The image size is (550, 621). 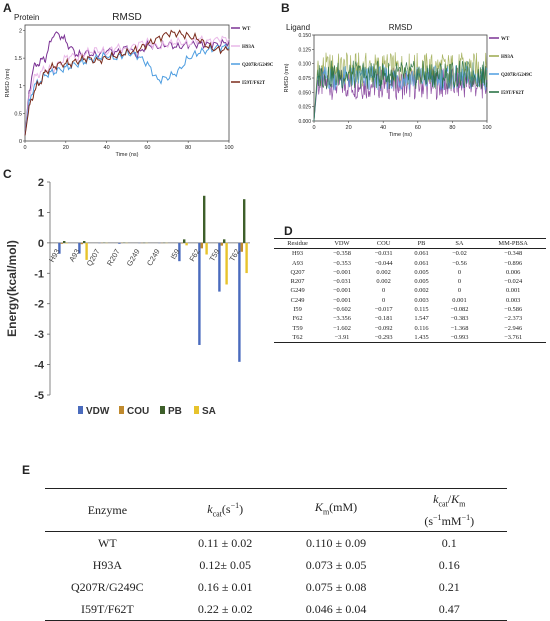 I want to click on y-tick-label: 1, so click(x=20, y=87).